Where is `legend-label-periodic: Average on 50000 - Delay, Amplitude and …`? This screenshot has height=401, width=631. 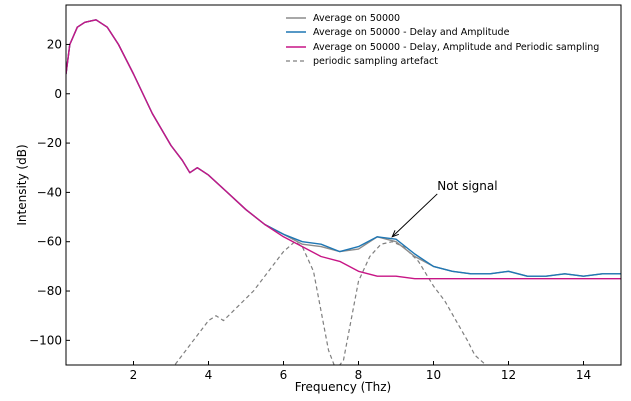 legend-label-periodic: Average on 50000 - Delay, Amplitude and … is located at coordinates (456, 47).